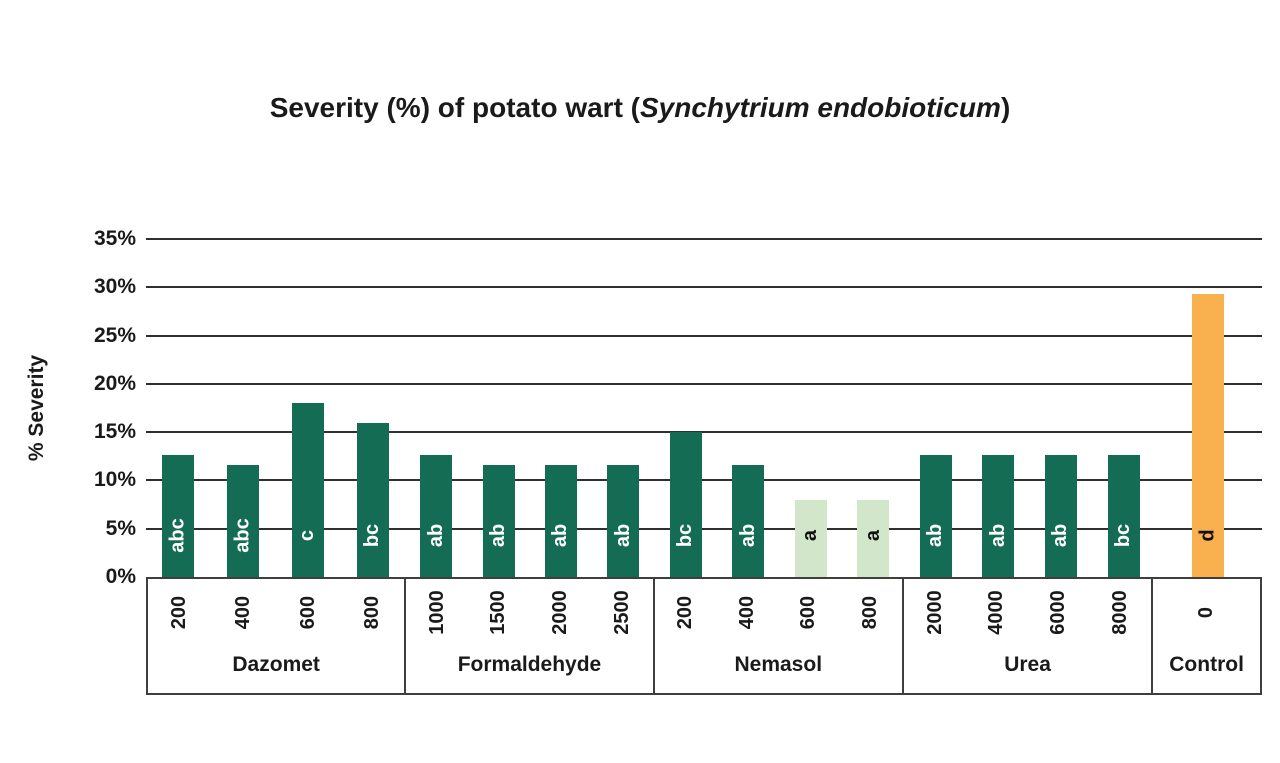  I want to click on dose-row: 2000 4000 6000 8000, so click(1027, 612).